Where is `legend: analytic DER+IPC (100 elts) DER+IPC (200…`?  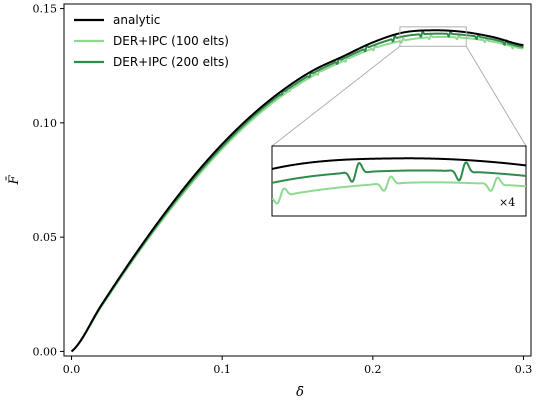 legend: analytic DER+IPC (100 elts) DER+IPC (200… is located at coordinates (151, 41).